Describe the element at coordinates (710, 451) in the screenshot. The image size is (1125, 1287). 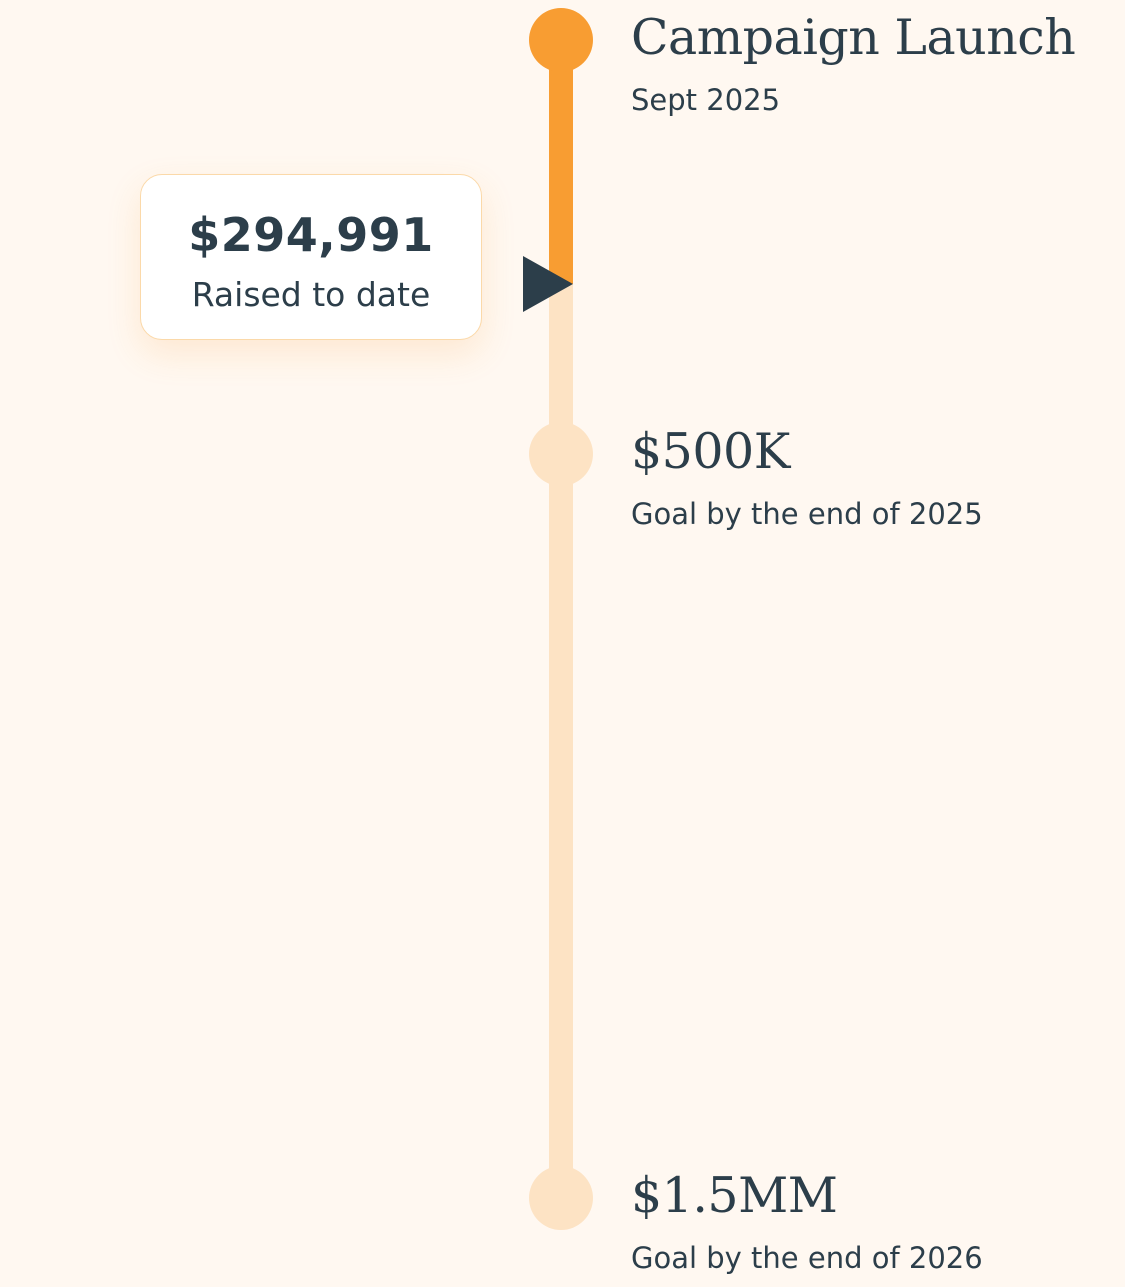
I see `milestone-title-500k: $500K` at that location.